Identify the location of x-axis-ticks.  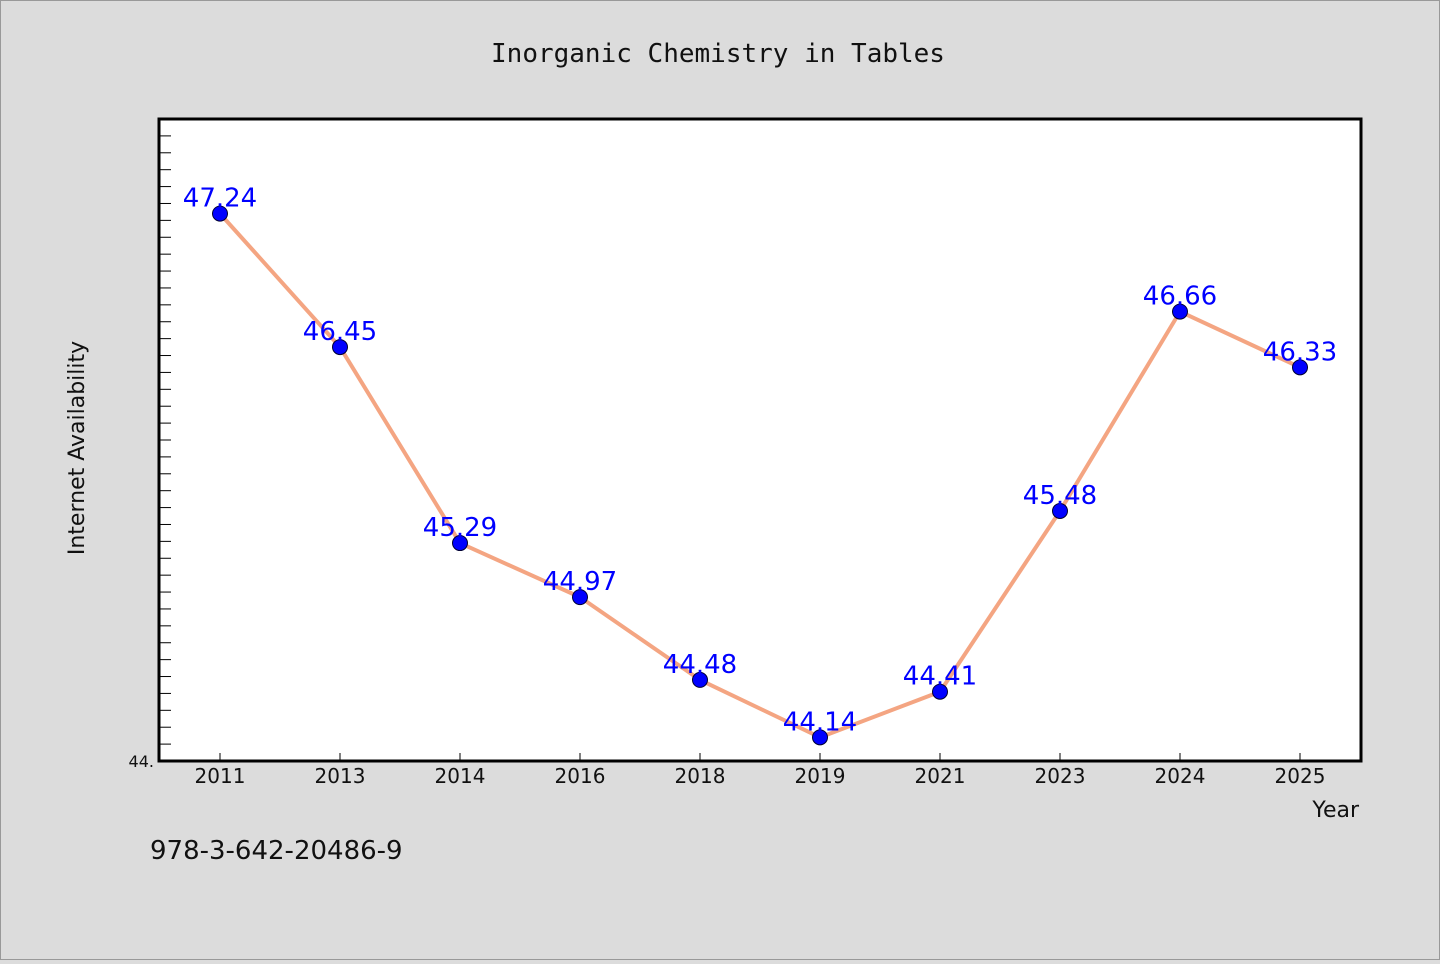
(760, 757).